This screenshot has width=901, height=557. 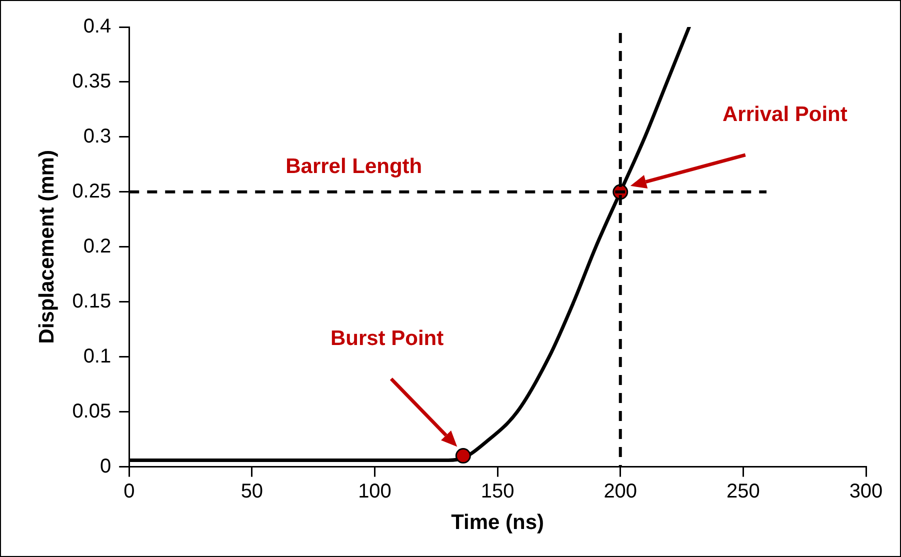 What do you see at coordinates (743, 491) in the screenshot?
I see `x-tick-label: 250` at bounding box center [743, 491].